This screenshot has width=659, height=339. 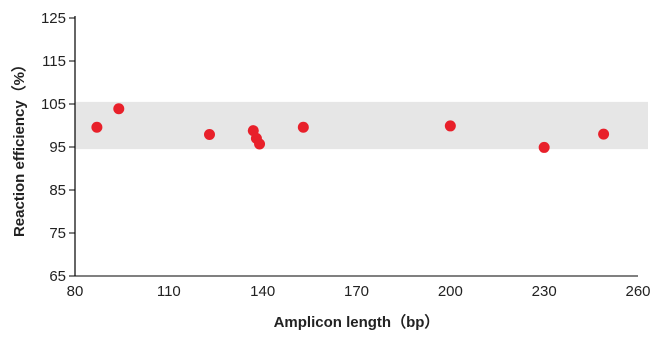 I want to click on x-tick-label: 80, so click(x=75, y=291).